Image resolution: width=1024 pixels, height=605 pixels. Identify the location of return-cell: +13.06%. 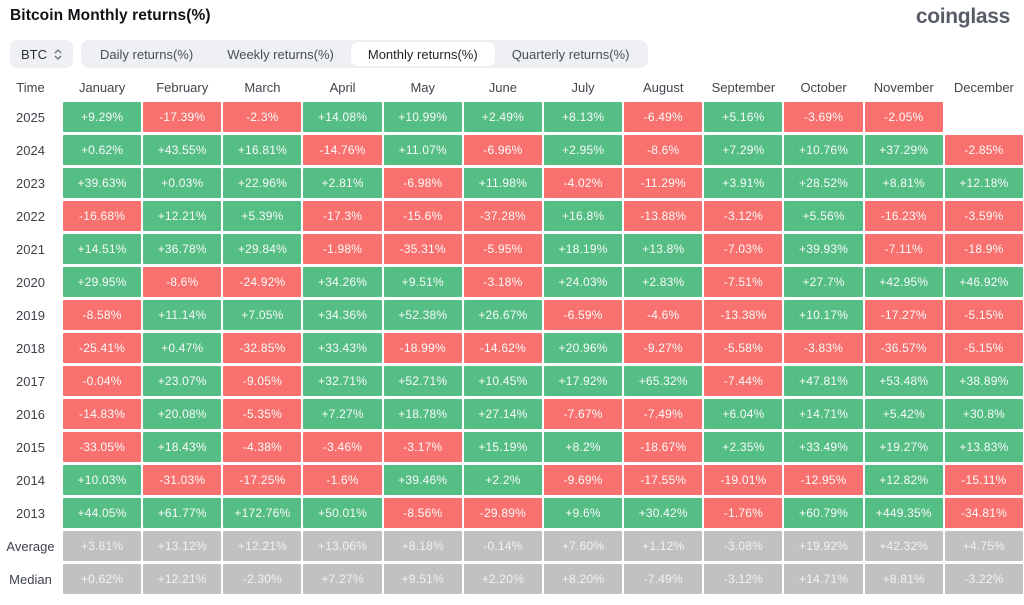
(342, 546).